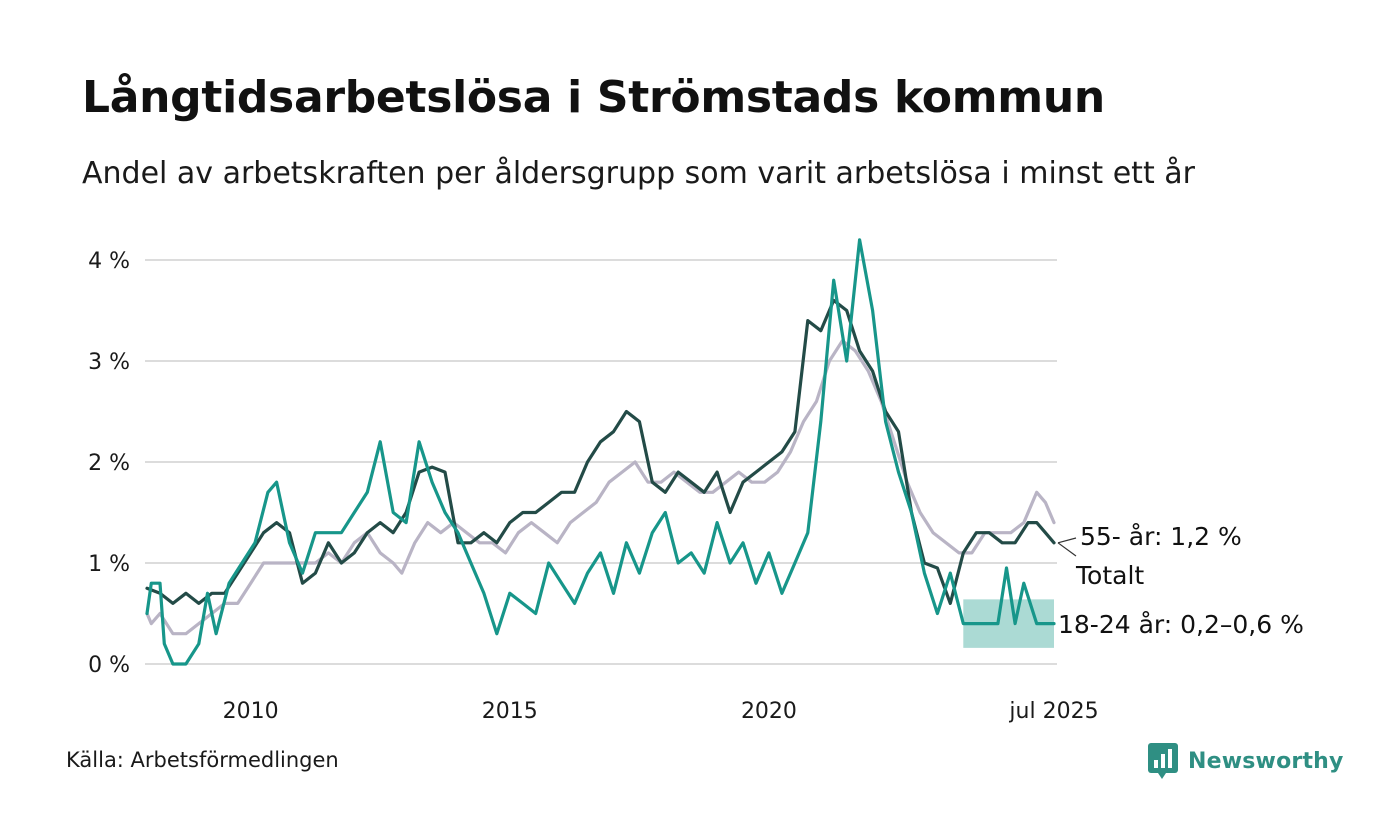 The width and height of the screenshot is (1400, 840). I want to click on x-tick-label: jul 2025, so click(1053, 711).